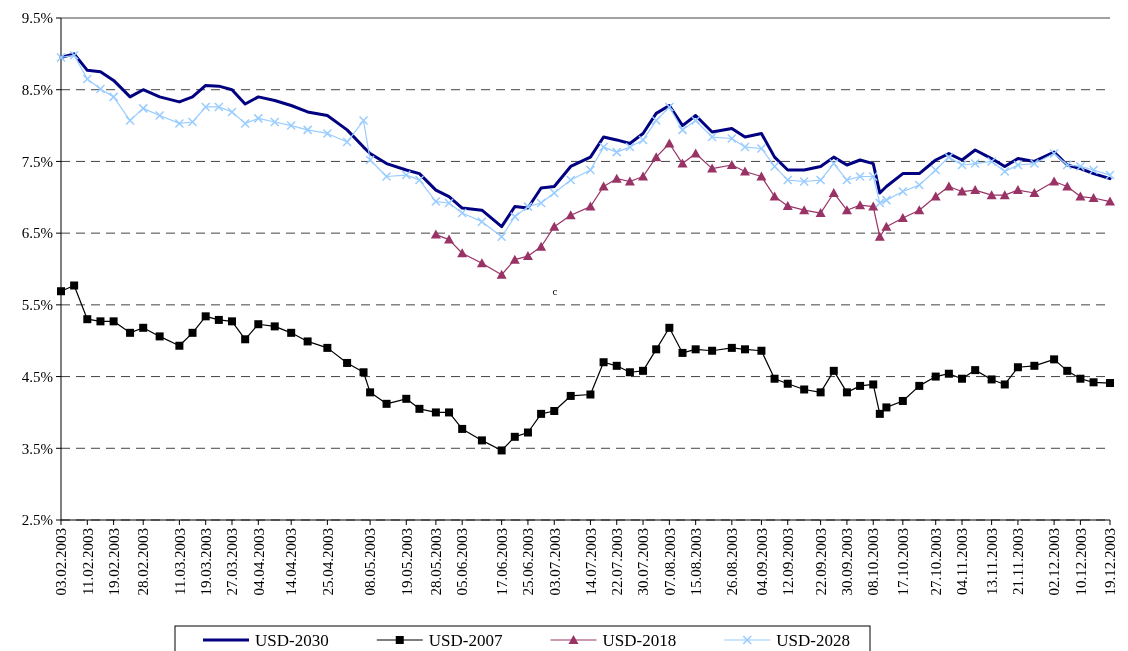 This screenshot has height=651, width=1128. Describe the element at coordinates (991, 561) in the screenshot. I see `x-tick-label: 13.11.2003` at that location.